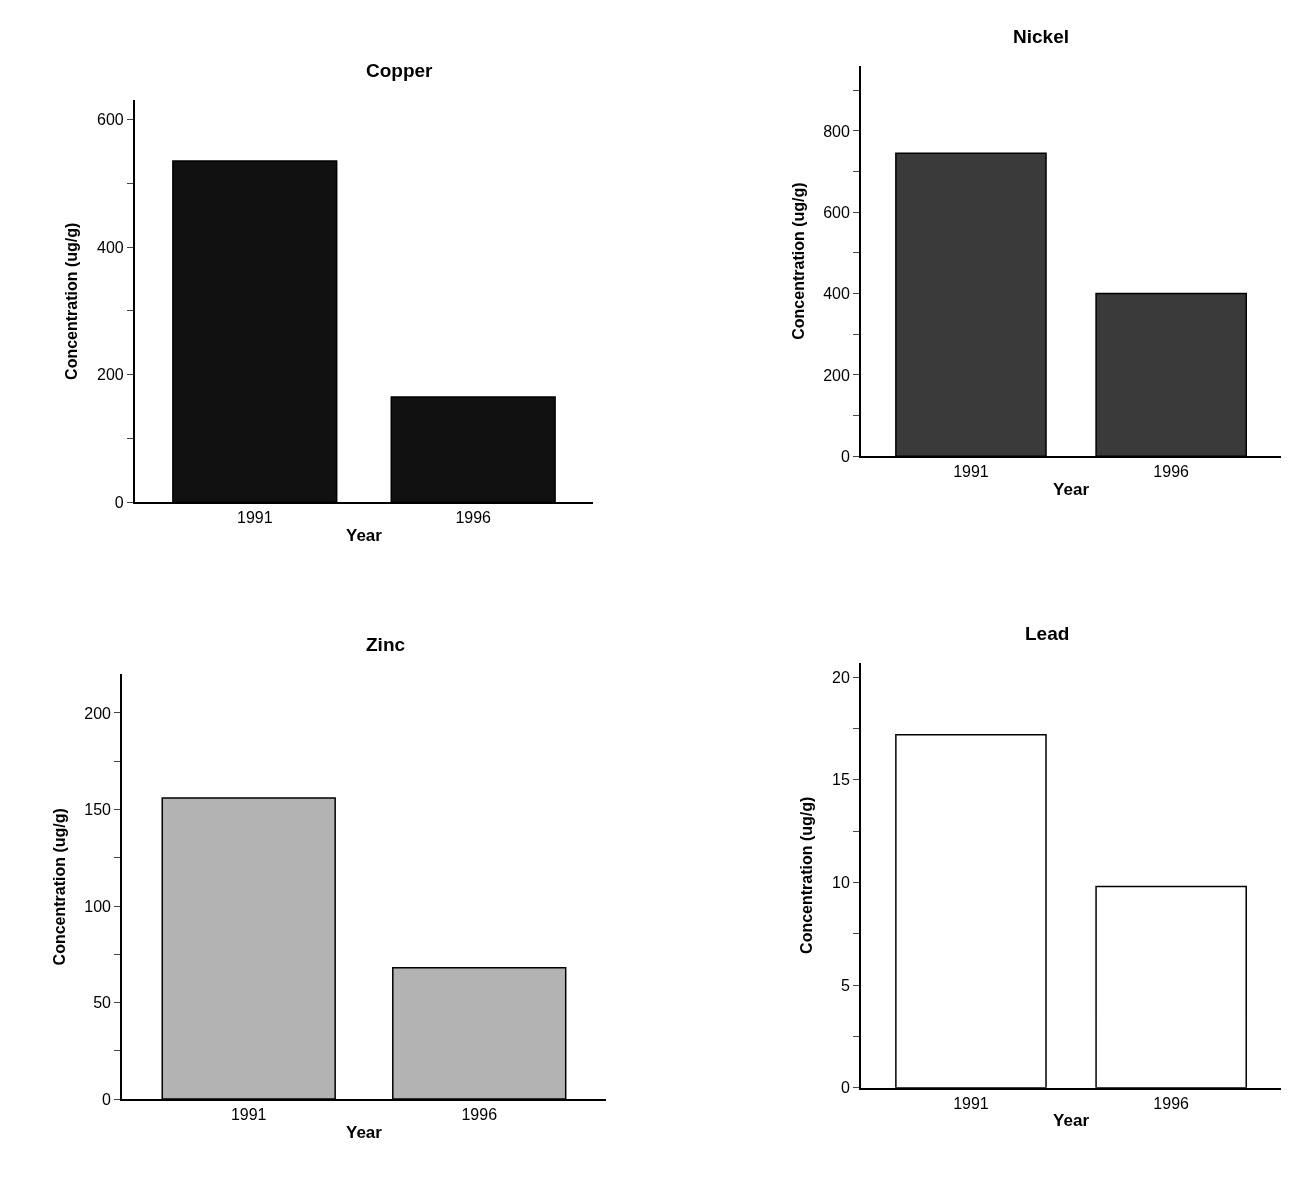  What do you see at coordinates (98, 906) in the screenshot?
I see `y-tick-label: 100` at bounding box center [98, 906].